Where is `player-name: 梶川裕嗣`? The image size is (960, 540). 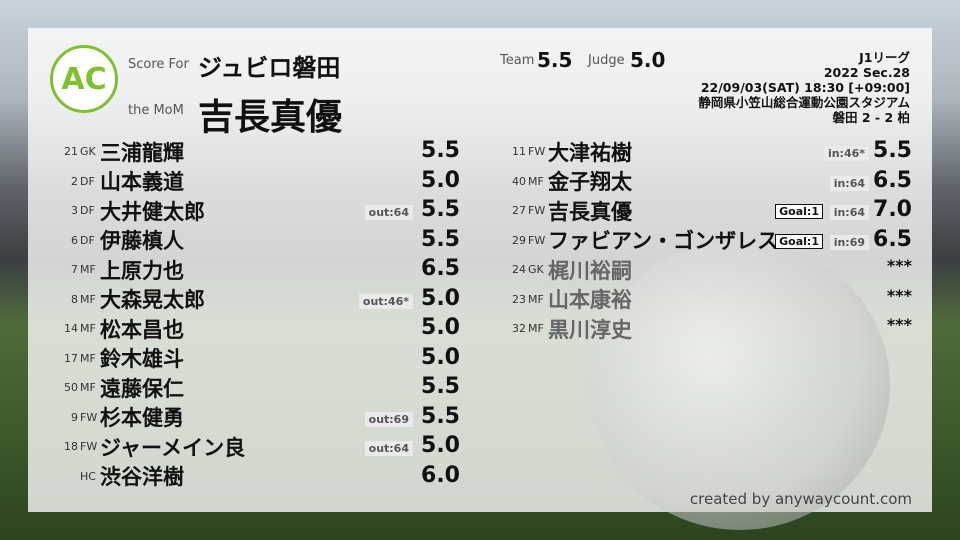 player-name: 梶川裕嗣 is located at coordinates (590, 270).